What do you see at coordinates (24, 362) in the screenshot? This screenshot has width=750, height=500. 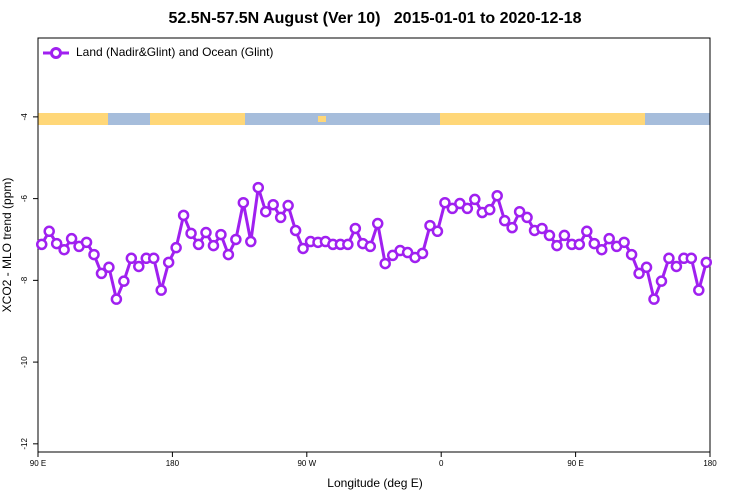 I see `y-tick-label: -10` at bounding box center [24, 362].